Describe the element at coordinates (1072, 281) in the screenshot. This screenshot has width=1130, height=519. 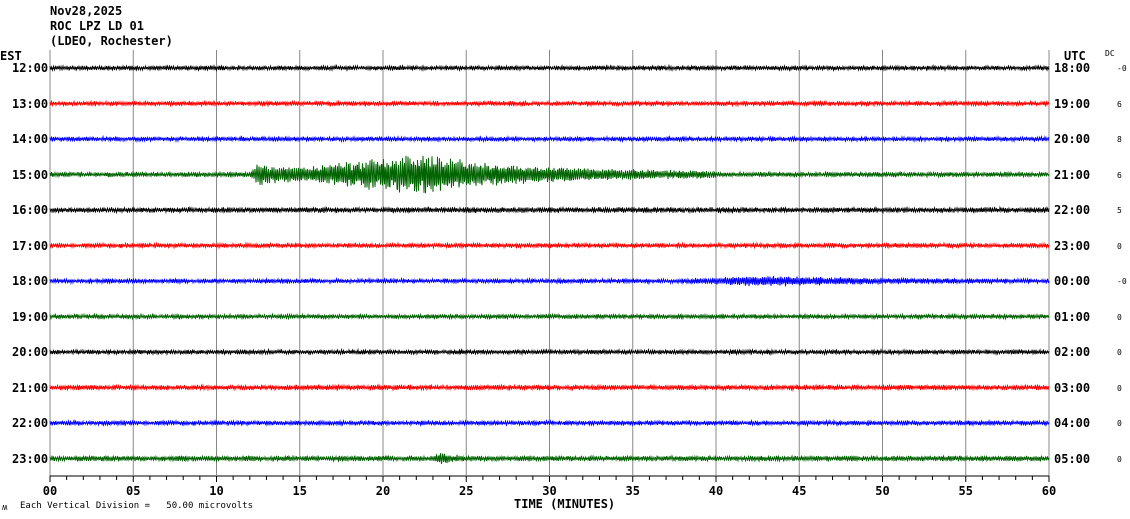
I see `utc-time-label: 00:00` at that location.